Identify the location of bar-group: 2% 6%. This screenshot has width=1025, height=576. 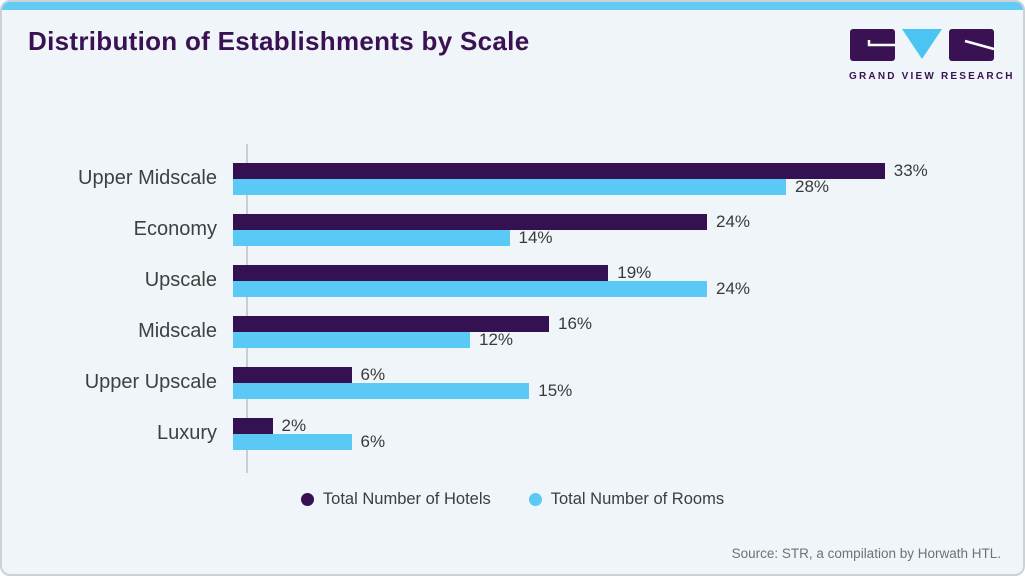
(309, 433).